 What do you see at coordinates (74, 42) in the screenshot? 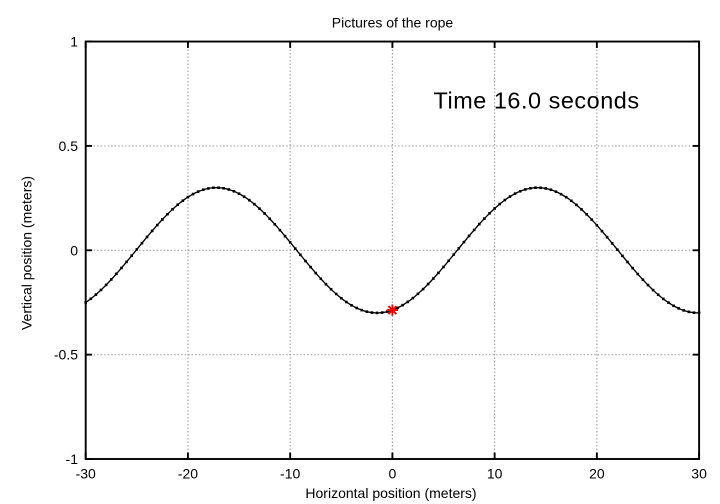
I see `svg-text: 1` at bounding box center [74, 42].